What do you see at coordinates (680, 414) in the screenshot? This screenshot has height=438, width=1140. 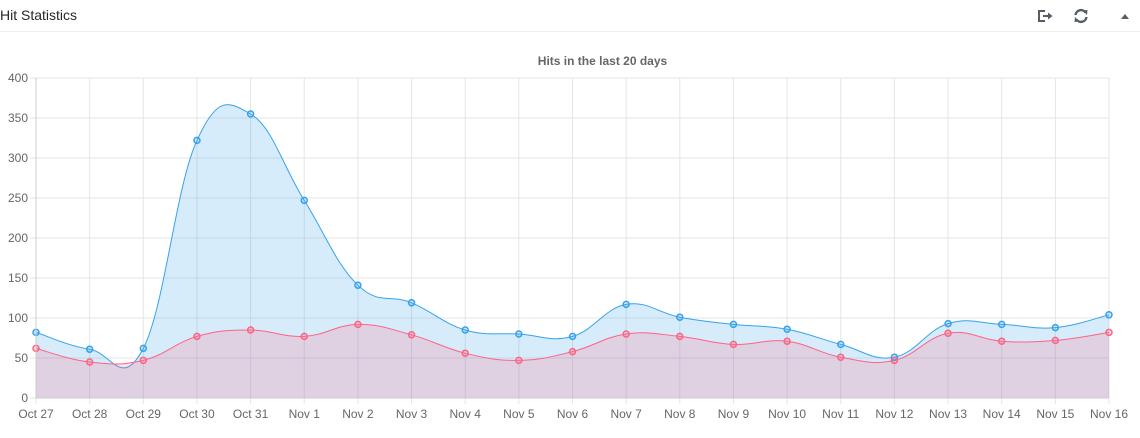 I see `x-tick-label: Nov 8` at bounding box center [680, 414].